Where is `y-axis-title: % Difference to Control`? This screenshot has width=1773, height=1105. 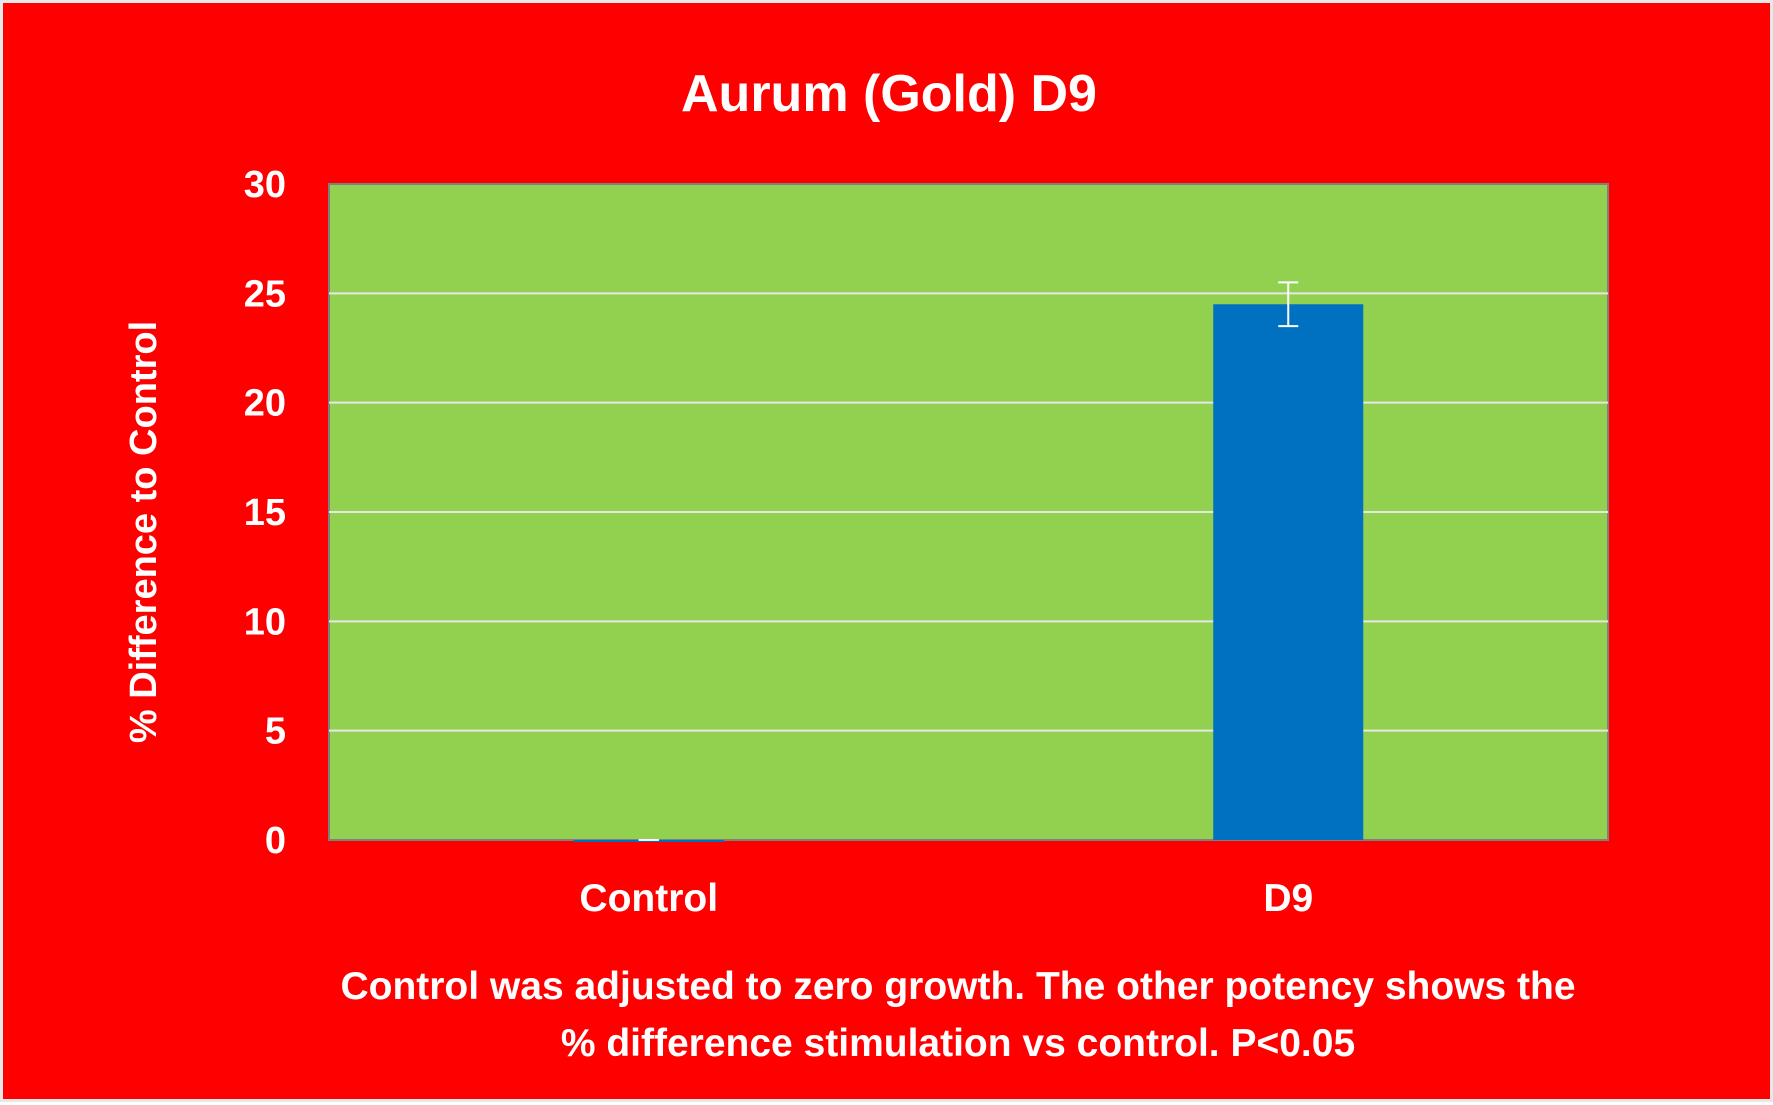 y-axis-title: % Difference to Control is located at coordinates (144, 532).